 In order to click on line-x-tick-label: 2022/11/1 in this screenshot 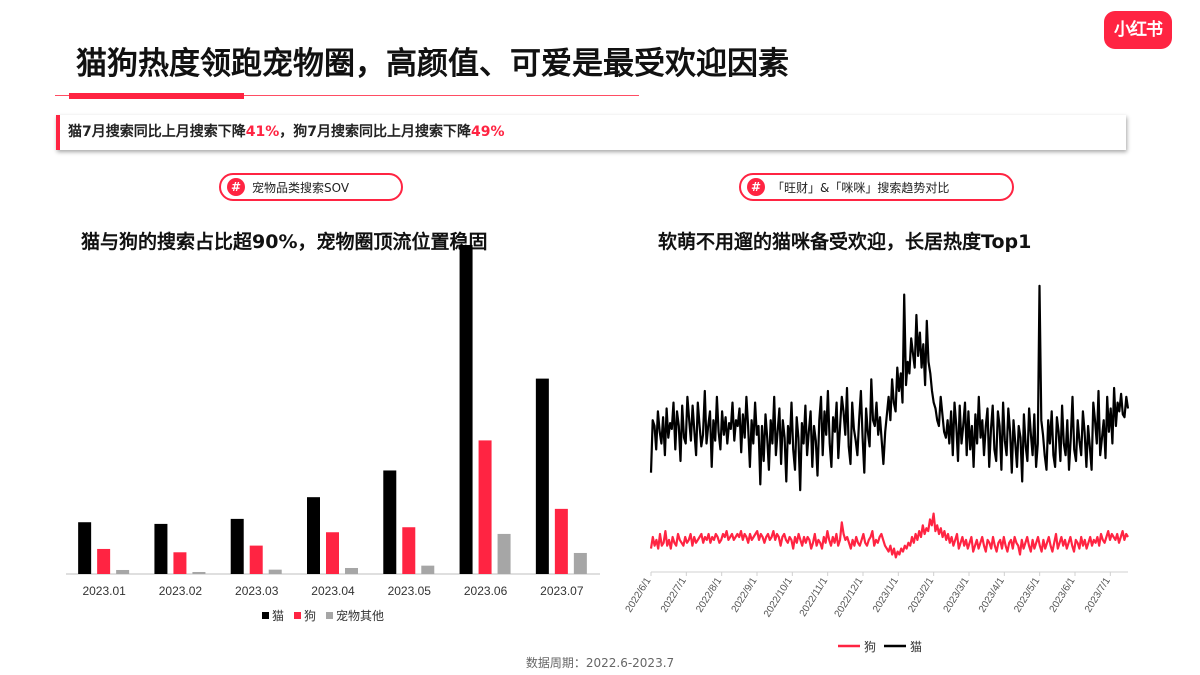, I will do `click(814, 596)`.